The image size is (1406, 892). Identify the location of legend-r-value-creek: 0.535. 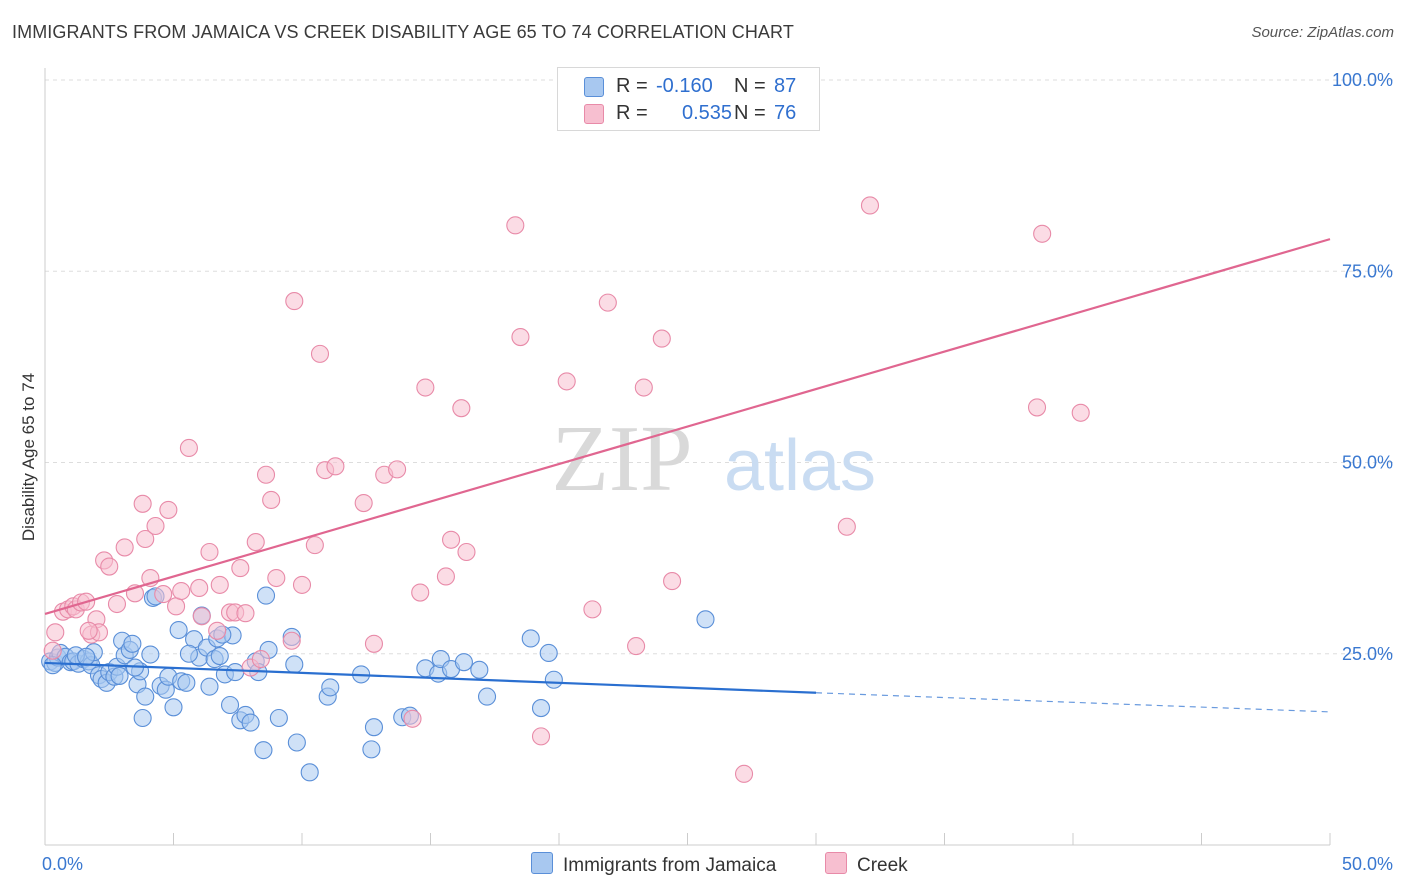
(707, 113).